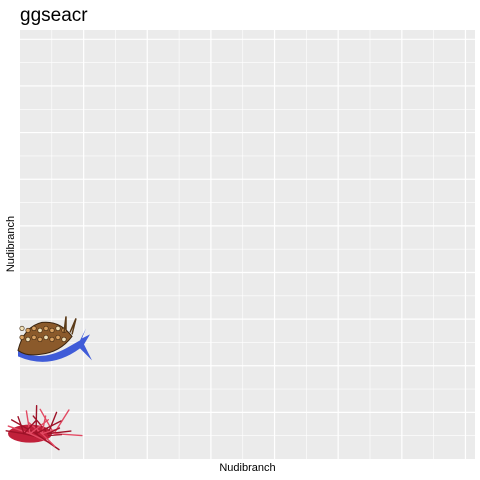 This screenshot has height=480, width=480. I want to click on nudibranch-tentacle, so click(55, 432).